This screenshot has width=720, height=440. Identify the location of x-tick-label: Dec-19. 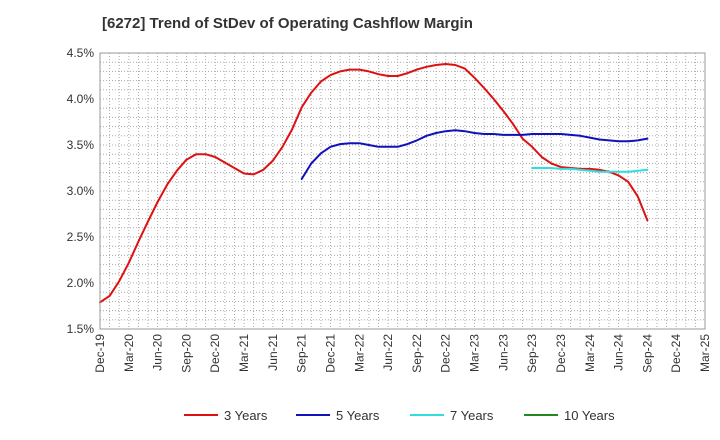
(100, 353).